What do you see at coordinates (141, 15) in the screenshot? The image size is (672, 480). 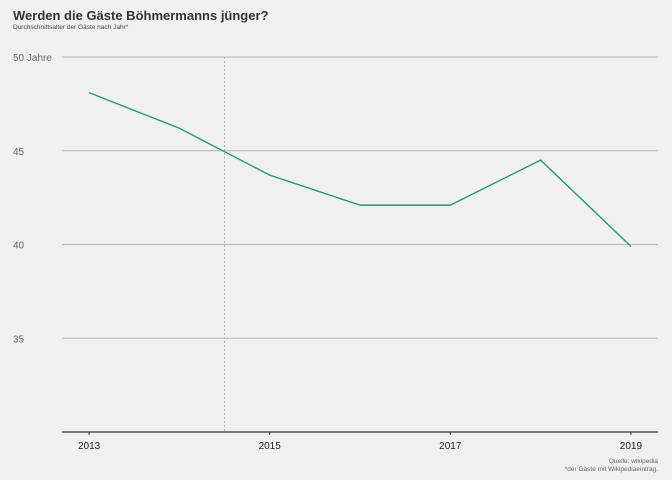 I see `chart-title: Werden die Gäste Böhmermanns jünger?` at bounding box center [141, 15].